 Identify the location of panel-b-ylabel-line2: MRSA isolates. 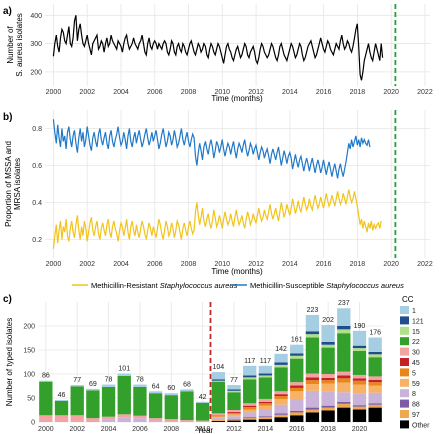
(17, 184).